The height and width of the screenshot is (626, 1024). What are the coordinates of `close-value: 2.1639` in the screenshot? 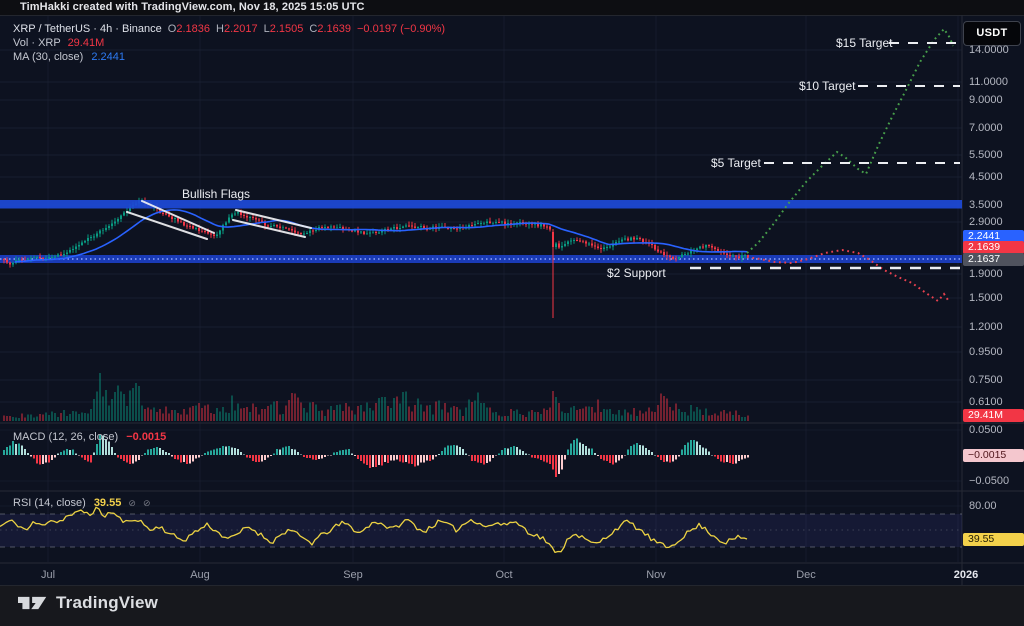 It's located at (334, 29).